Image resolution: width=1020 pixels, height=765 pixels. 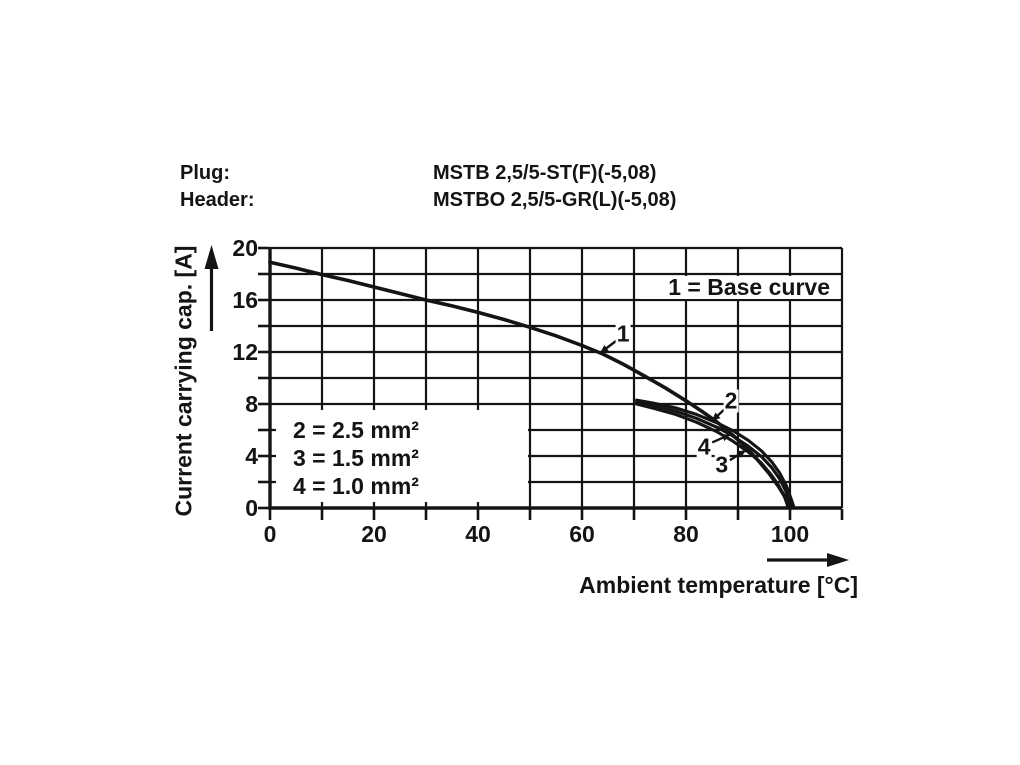 What do you see at coordinates (251, 404) in the screenshot?
I see `y-tick-label: 8` at bounding box center [251, 404].